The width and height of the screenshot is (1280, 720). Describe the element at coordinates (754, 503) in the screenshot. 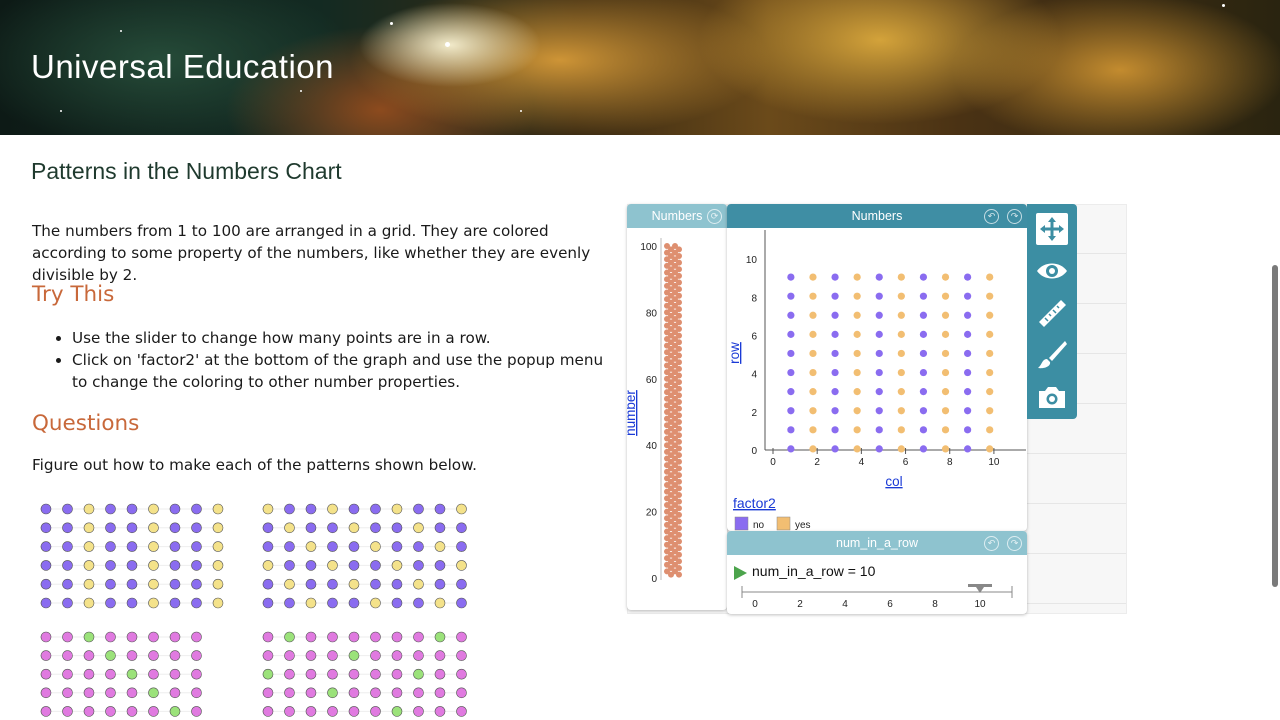

I see `legend-attribute: factor2` at that location.